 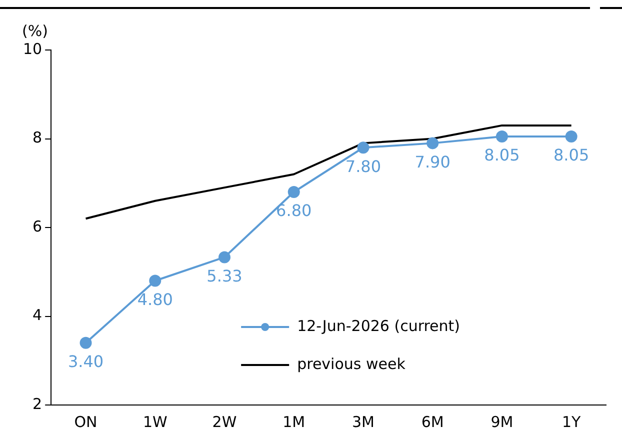 What do you see at coordinates (35, 31) in the screenshot?
I see `y-axis-title: (%)` at bounding box center [35, 31].